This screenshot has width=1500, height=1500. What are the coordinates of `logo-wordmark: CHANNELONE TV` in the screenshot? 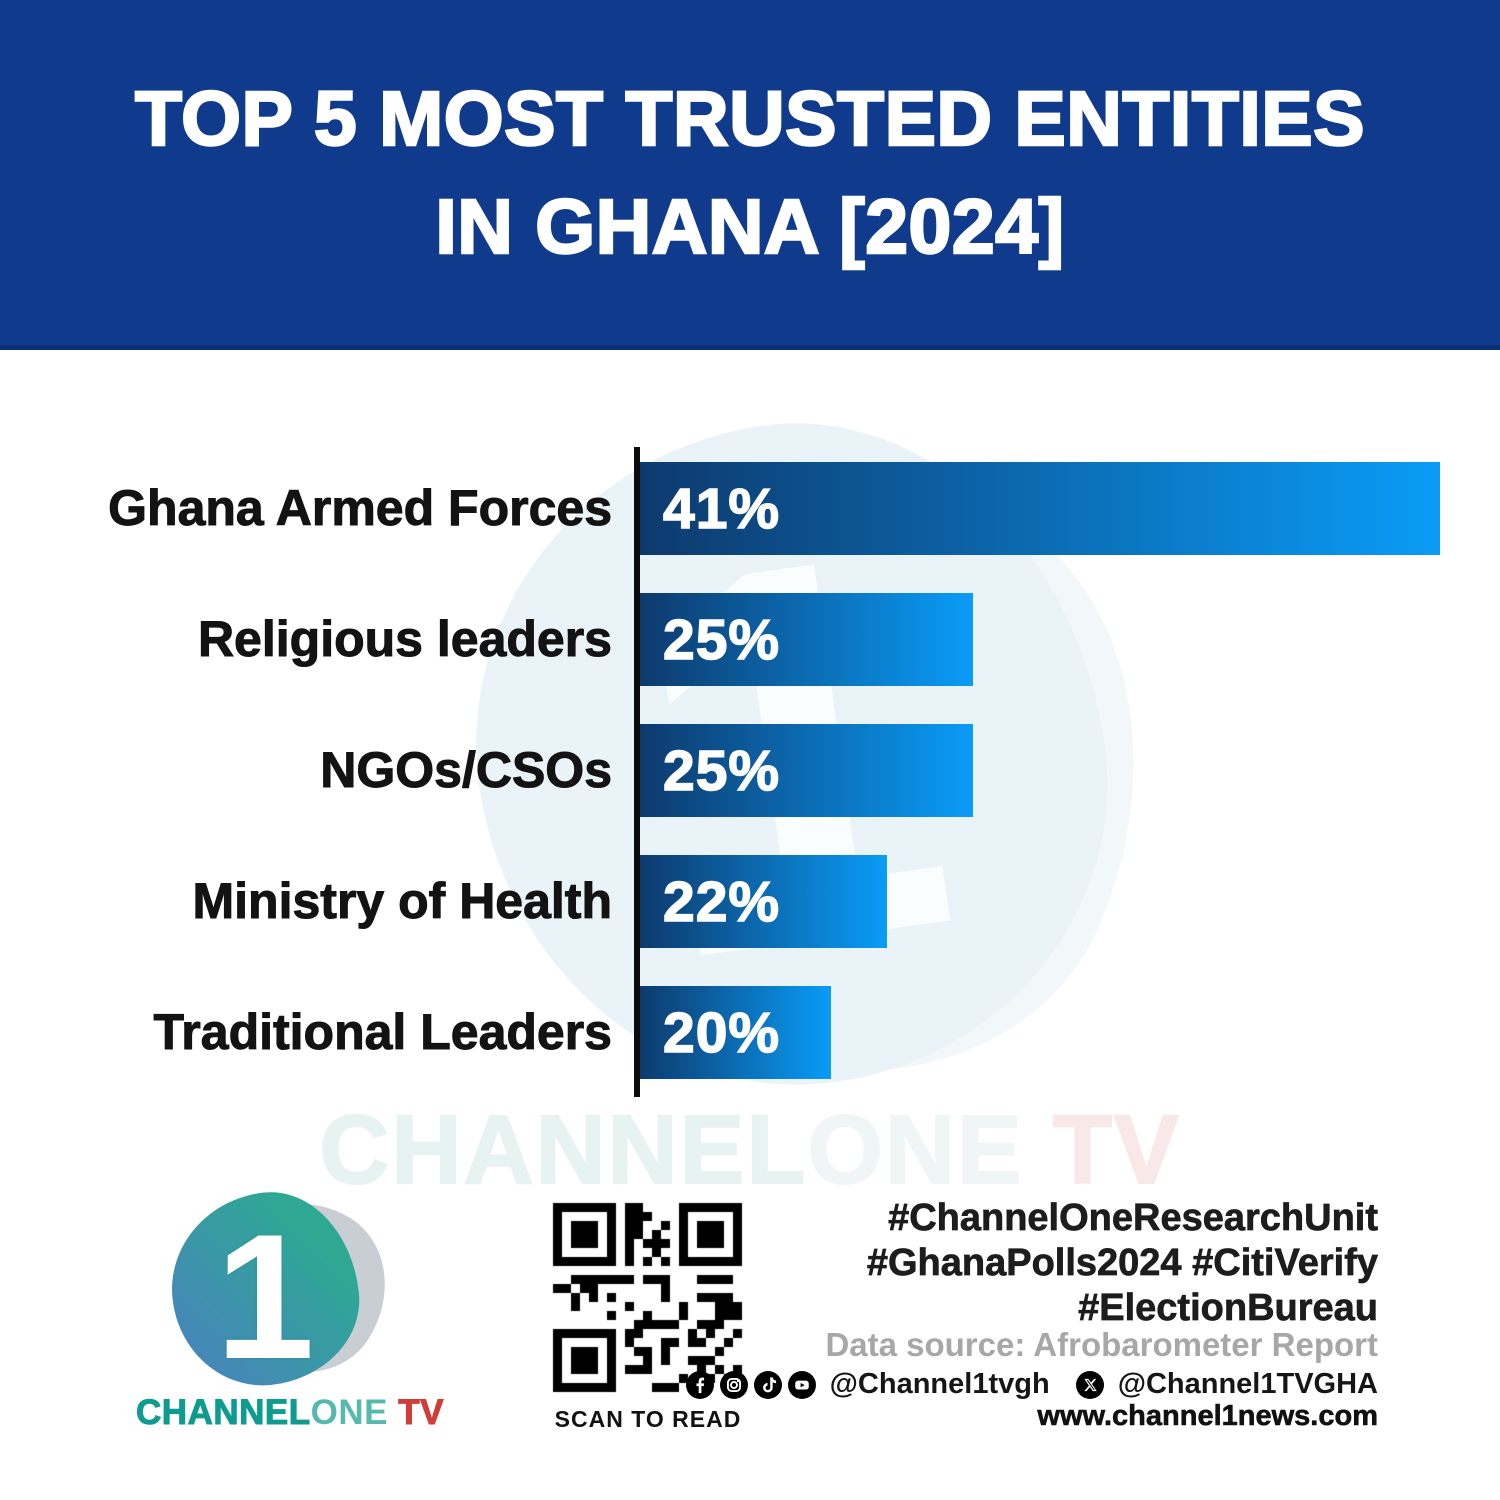 It's located at (290, 1413).